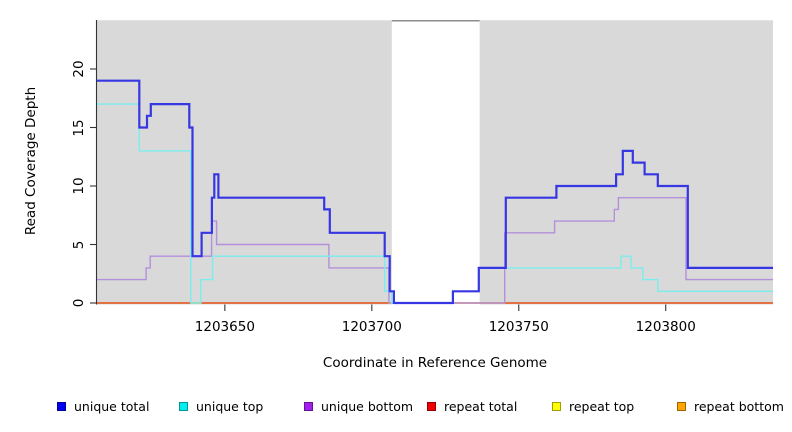 The height and width of the screenshot is (432, 792). What do you see at coordinates (79, 186) in the screenshot?
I see `y-tick-label: 10` at bounding box center [79, 186].